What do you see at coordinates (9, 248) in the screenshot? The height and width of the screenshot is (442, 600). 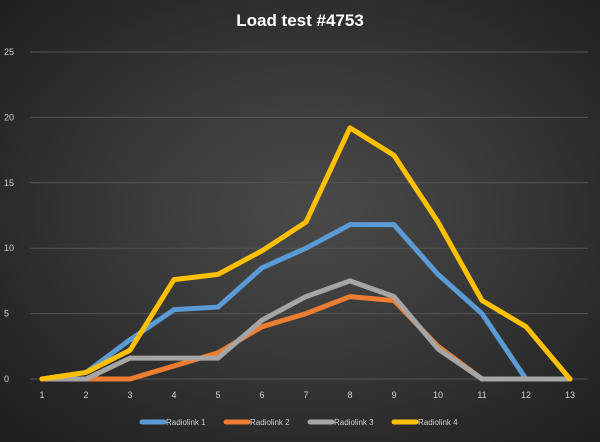 I see `y-tick-label: 10` at bounding box center [9, 248].